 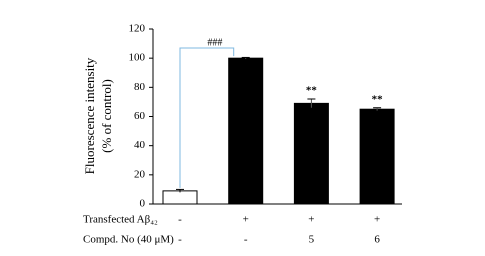 I want to click on significance-bracket, so click(x=207, y=117).